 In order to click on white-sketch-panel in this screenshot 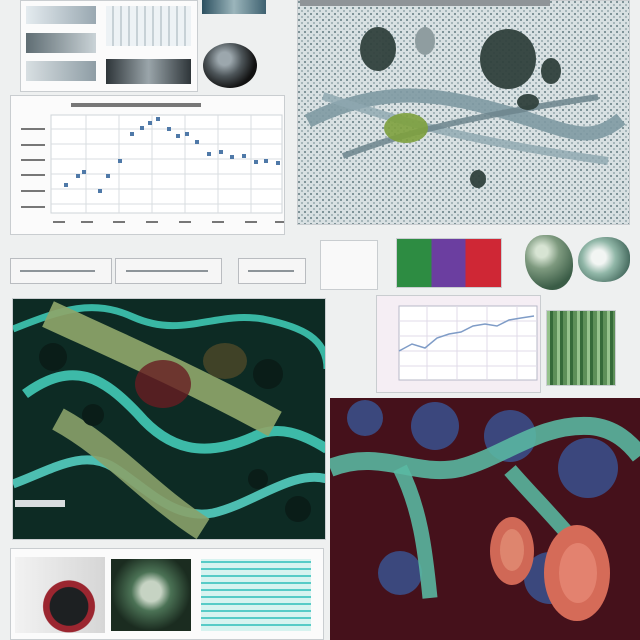, I will do `click(349, 265)`.